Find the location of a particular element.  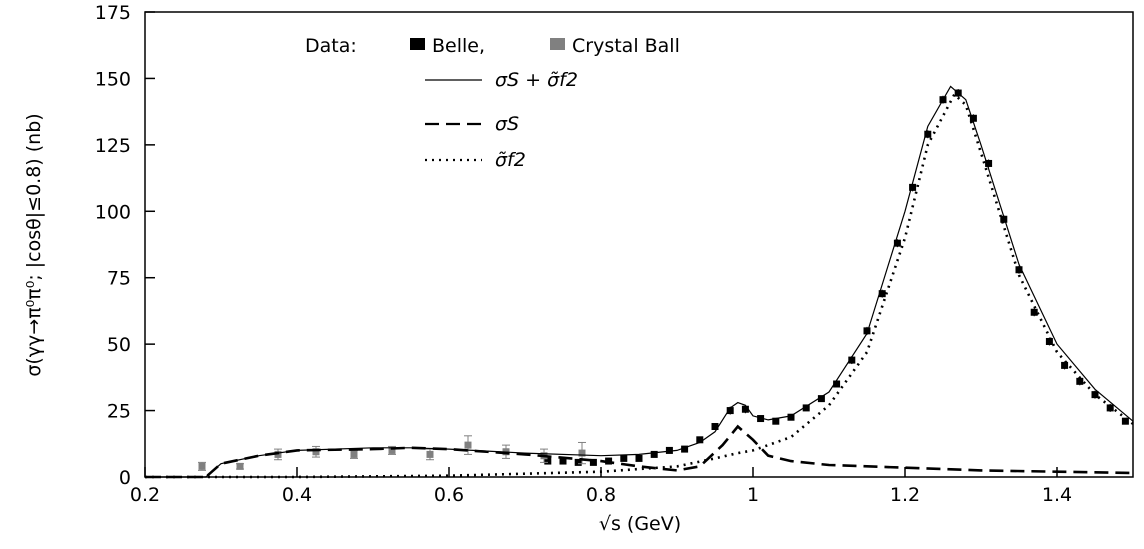

x-tick-label: 1.2 is located at coordinates (905, 495).